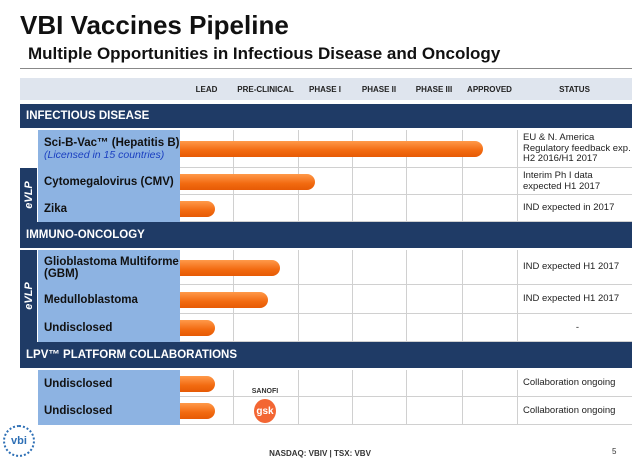  Describe the element at coordinates (320, 453) in the screenshot. I see `ticker: NASDAQ: VBIV | TSX: VBV` at that location.